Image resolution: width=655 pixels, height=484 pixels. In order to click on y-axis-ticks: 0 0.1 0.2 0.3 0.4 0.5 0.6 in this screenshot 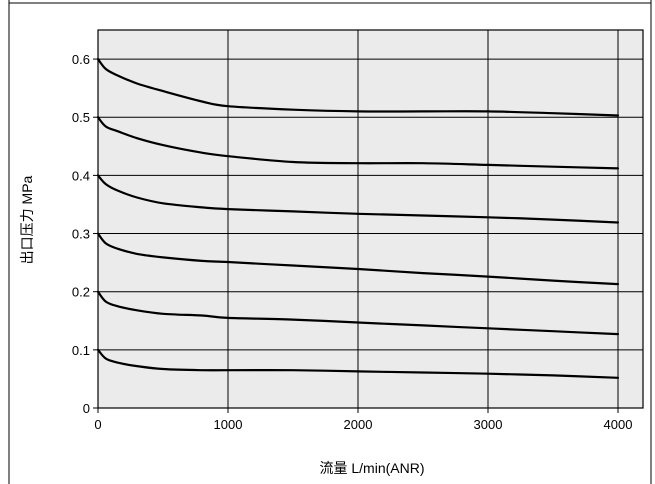, I will do `click(81, 234)`.